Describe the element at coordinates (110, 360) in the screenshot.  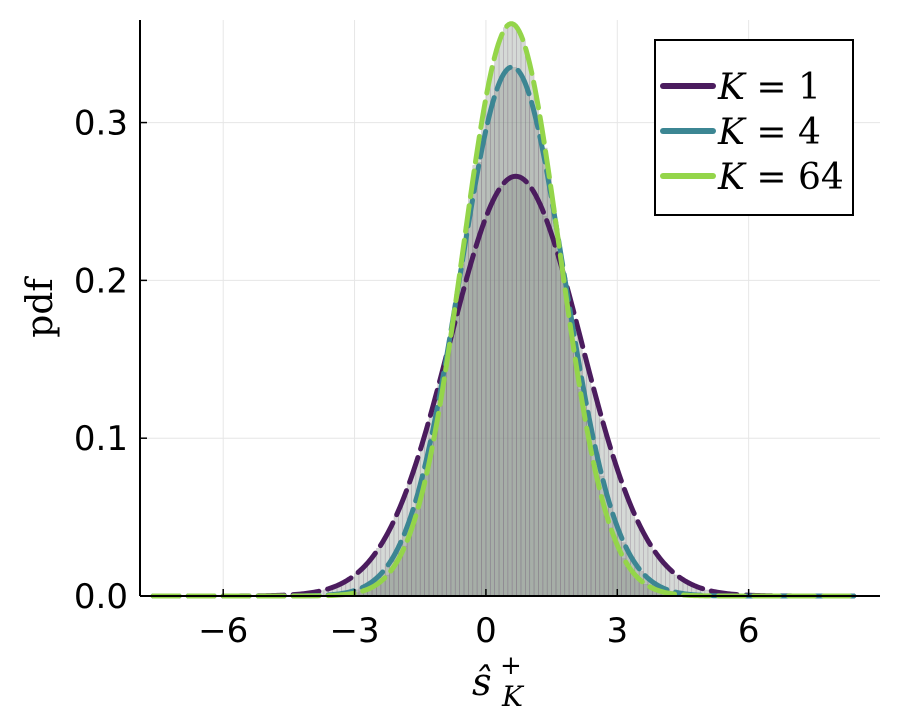
I see `y-ticks: 0.0 0.1 0.2 0.3` at that location.